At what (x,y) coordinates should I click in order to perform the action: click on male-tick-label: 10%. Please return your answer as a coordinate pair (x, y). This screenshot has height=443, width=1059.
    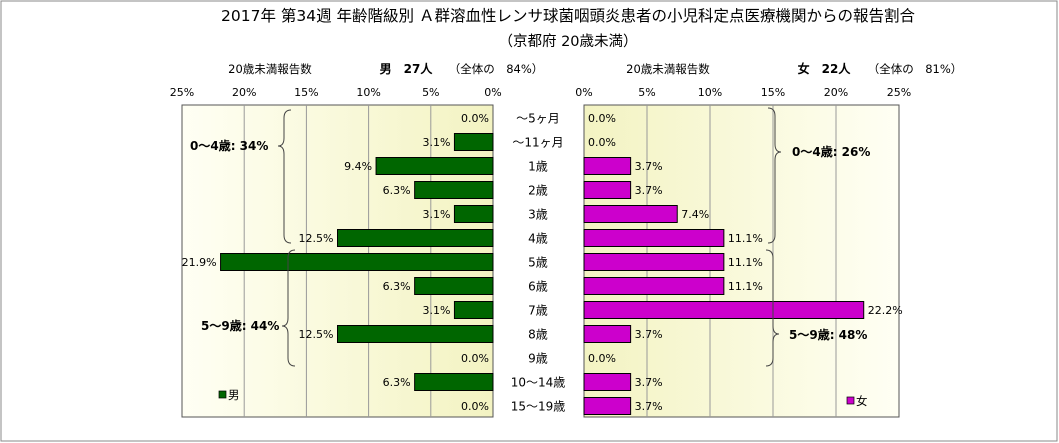
    Looking at the image, I should click on (368, 92).